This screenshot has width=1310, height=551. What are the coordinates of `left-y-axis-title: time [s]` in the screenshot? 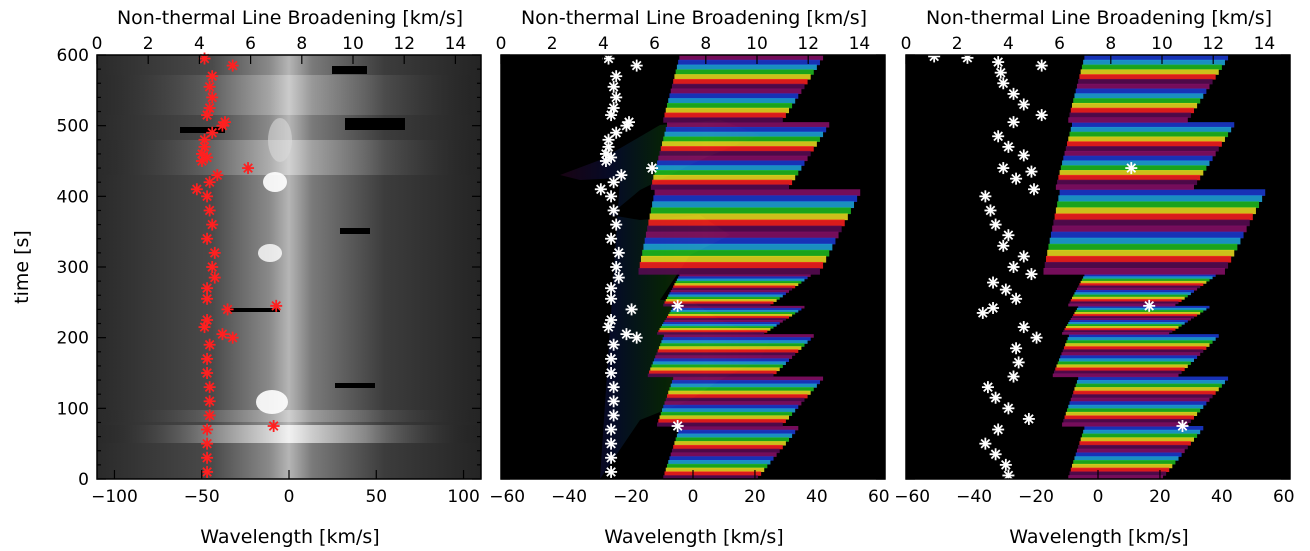 It's located at (22, 267).